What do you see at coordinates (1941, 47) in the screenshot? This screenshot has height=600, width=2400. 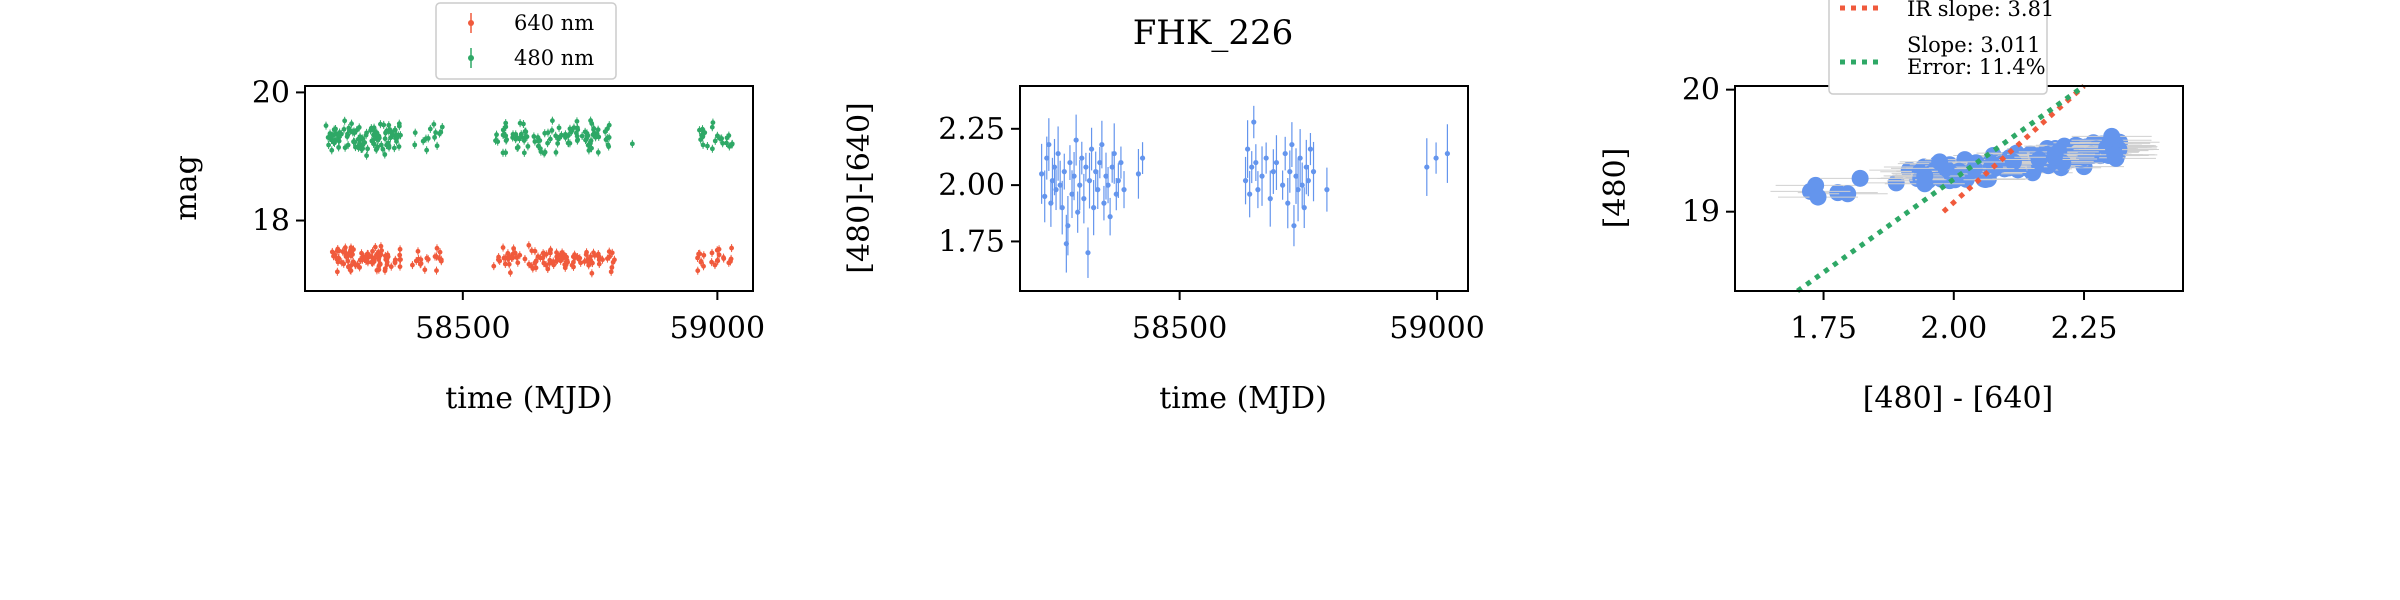 I see `color-magnitude-legend: IR slope: 3.81 Slope: 3.011 Error: 11.4%` at bounding box center [1941, 47].